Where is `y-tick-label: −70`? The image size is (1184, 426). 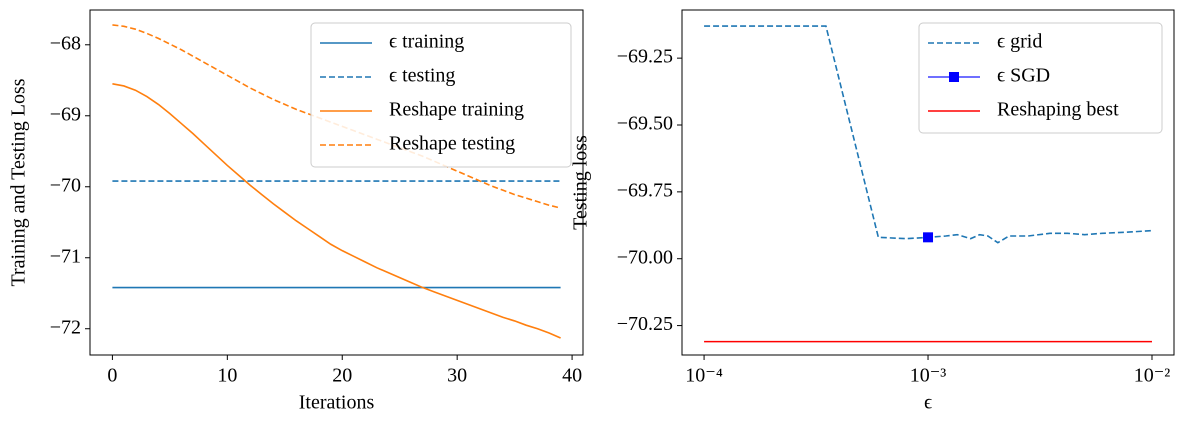
y-tick-label: −70 is located at coordinates (65, 185).